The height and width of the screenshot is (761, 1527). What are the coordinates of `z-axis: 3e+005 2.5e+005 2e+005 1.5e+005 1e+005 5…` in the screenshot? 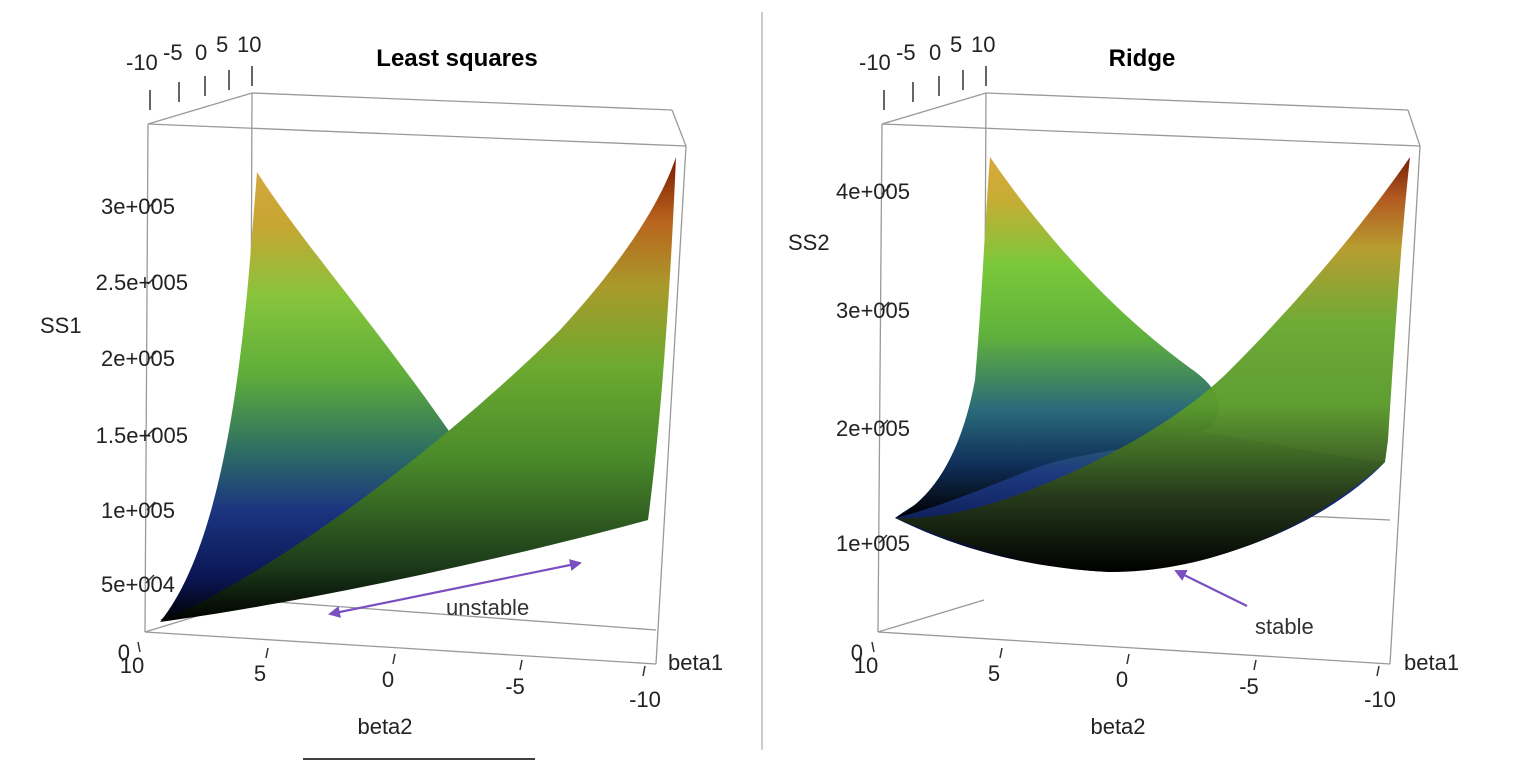 It's located at (114, 429).